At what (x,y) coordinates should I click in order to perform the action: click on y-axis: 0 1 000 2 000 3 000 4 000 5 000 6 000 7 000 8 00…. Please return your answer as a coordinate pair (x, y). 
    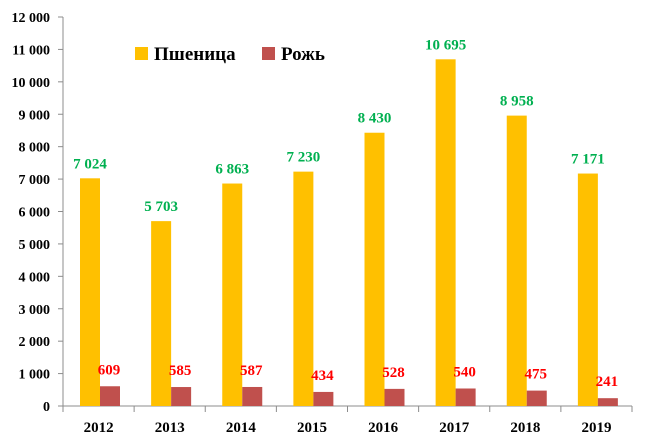
    Looking at the image, I should click on (38, 213).